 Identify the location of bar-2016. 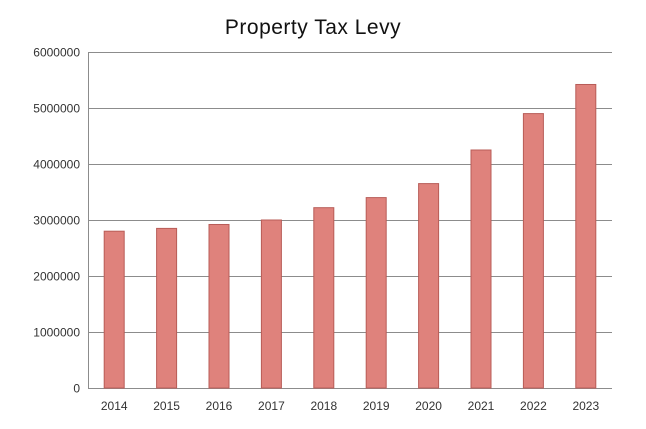
(219, 306).